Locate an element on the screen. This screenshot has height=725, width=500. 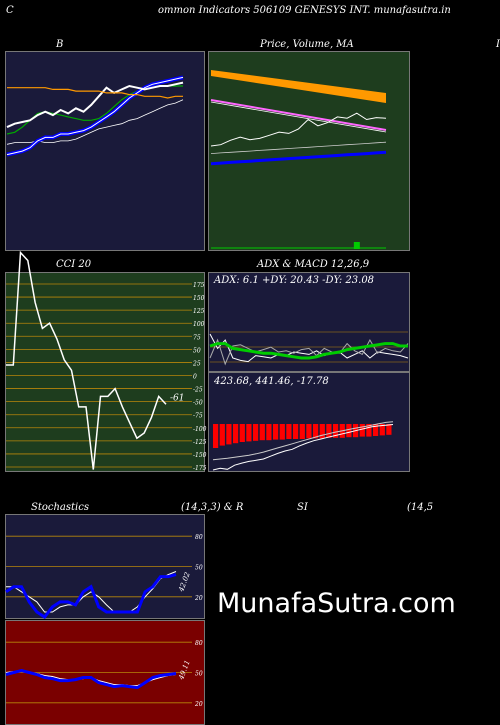
rsi-subtitle: (14,5 is located at coordinates (420, 507).